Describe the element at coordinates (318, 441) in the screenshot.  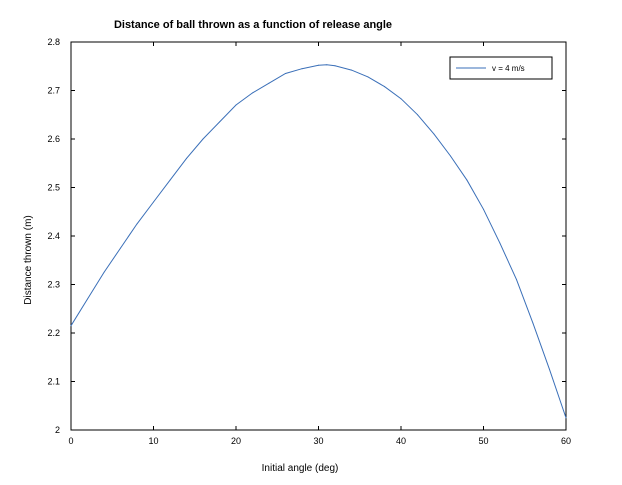
I see `x-tick-label: 30` at that location.